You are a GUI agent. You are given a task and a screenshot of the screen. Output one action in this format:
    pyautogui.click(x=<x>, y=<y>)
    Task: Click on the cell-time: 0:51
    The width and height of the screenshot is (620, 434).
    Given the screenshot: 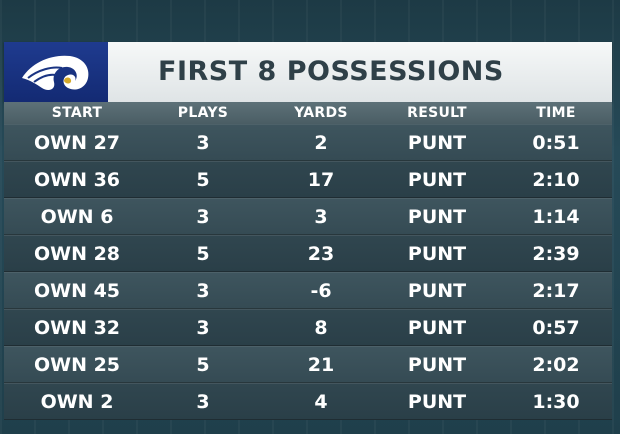 What is the action you would take?
    pyautogui.click(x=556, y=143)
    